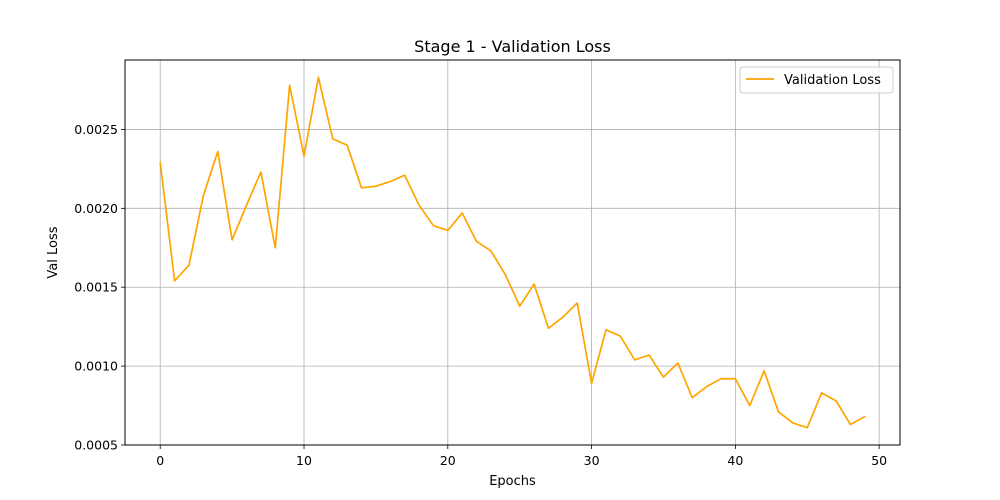 This screenshot has width=1000, height=500. I want to click on x-tick-label: 50, so click(879, 460).